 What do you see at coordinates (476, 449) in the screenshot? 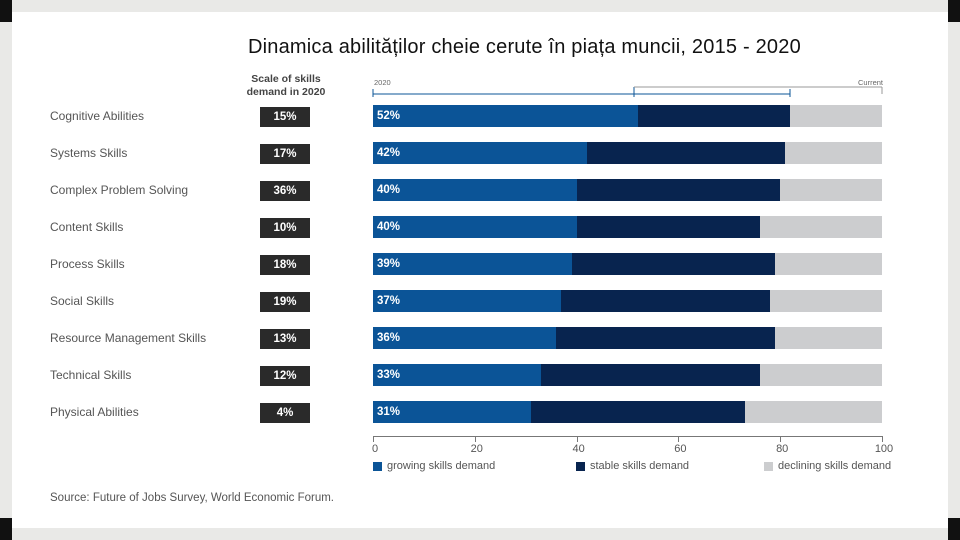
I see `x-tick-label: 20` at bounding box center [476, 449].